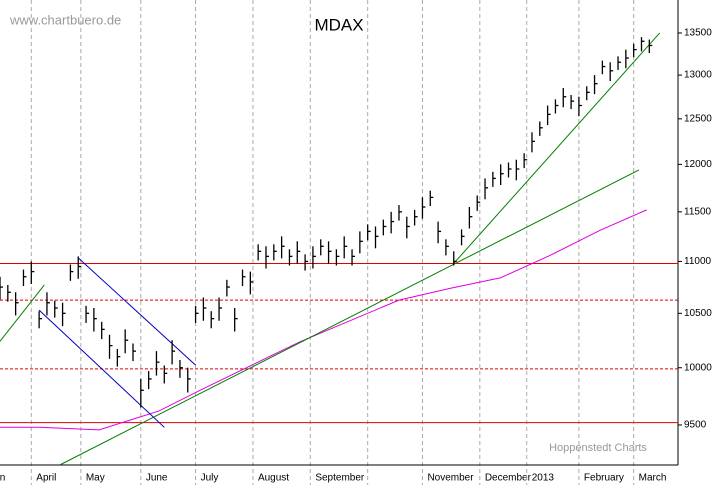  What do you see at coordinates (604, 478) in the screenshot?
I see `x-tick-label: February` at bounding box center [604, 478].